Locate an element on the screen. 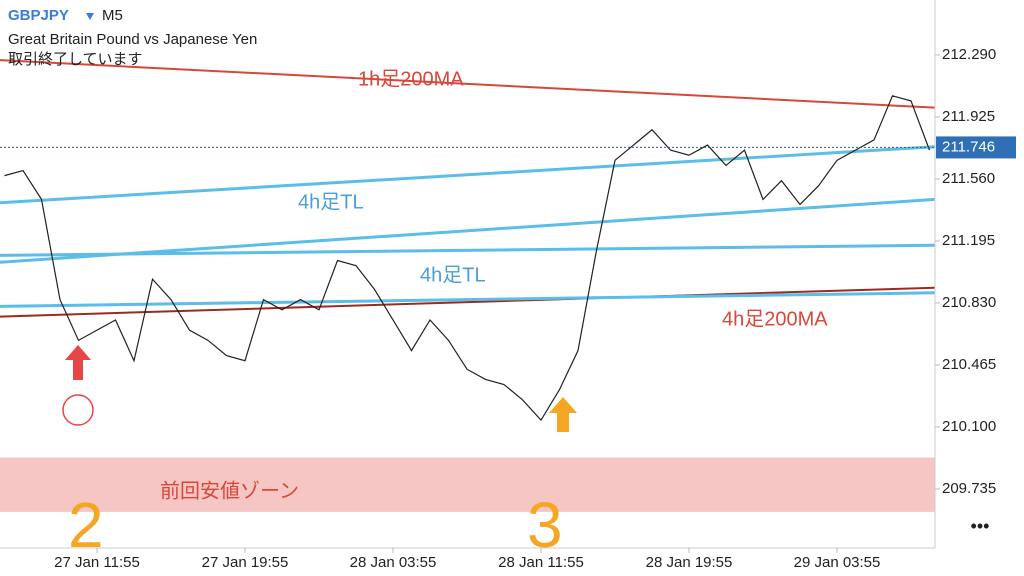 This screenshot has height=576, width=1024. dropdown-icon is located at coordinates (90, 16).